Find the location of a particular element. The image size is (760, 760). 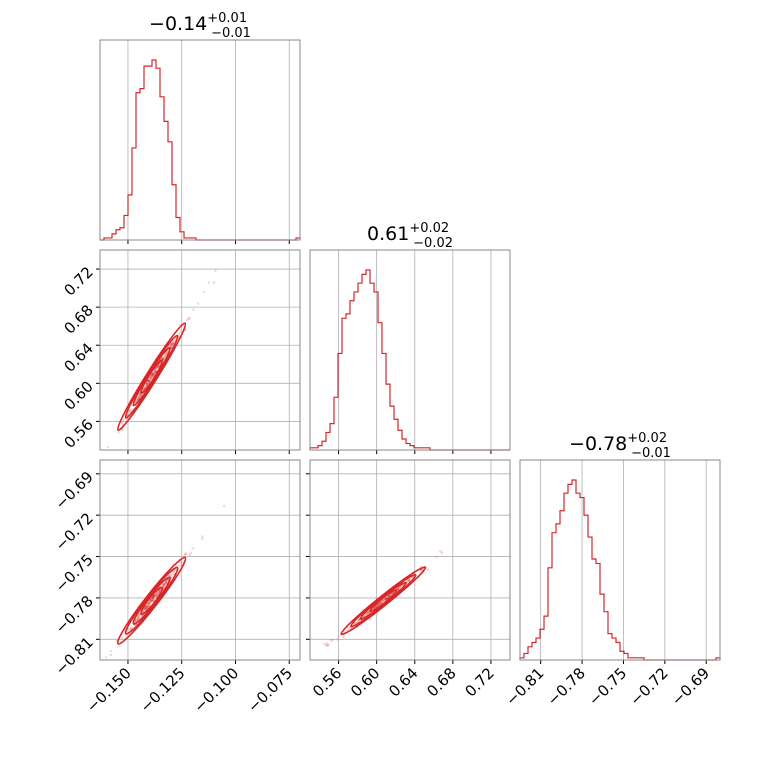

title-median: −0.78 is located at coordinates (598, 444).